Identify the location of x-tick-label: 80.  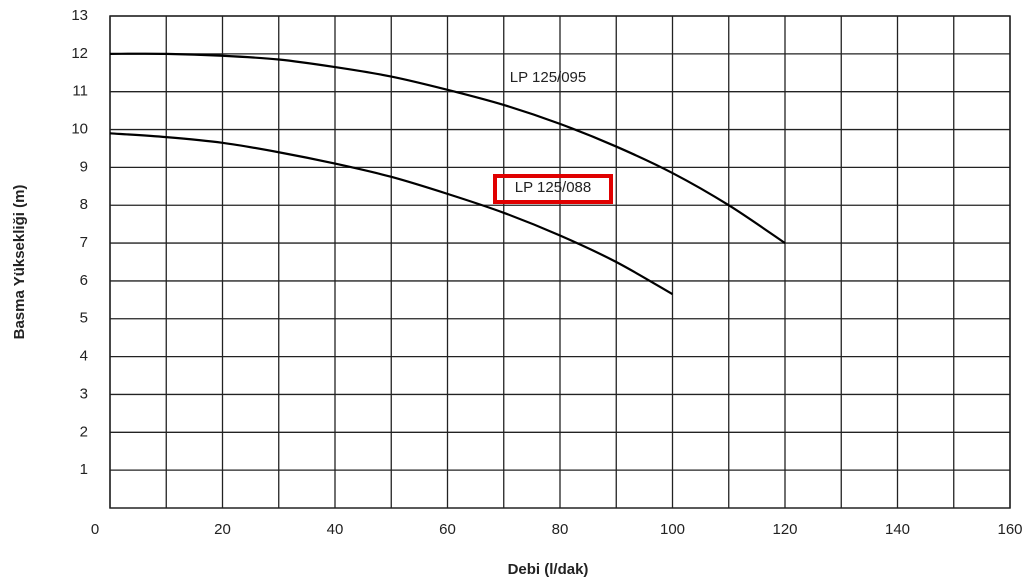
(560, 529).